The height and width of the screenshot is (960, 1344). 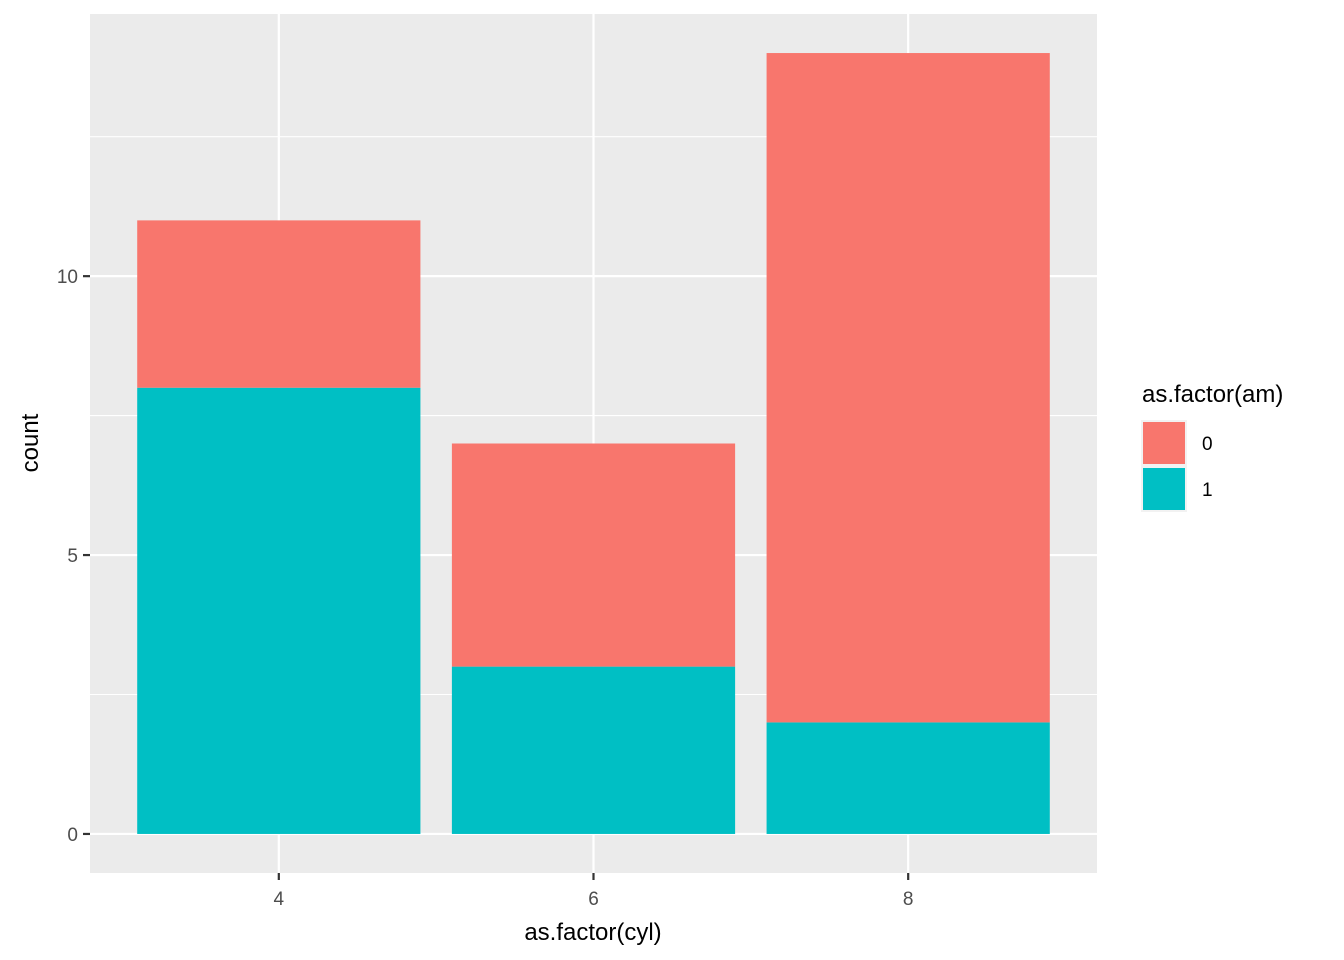 What do you see at coordinates (279, 899) in the screenshot?
I see `x-tick-label: 4` at bounding box center [279, 899].